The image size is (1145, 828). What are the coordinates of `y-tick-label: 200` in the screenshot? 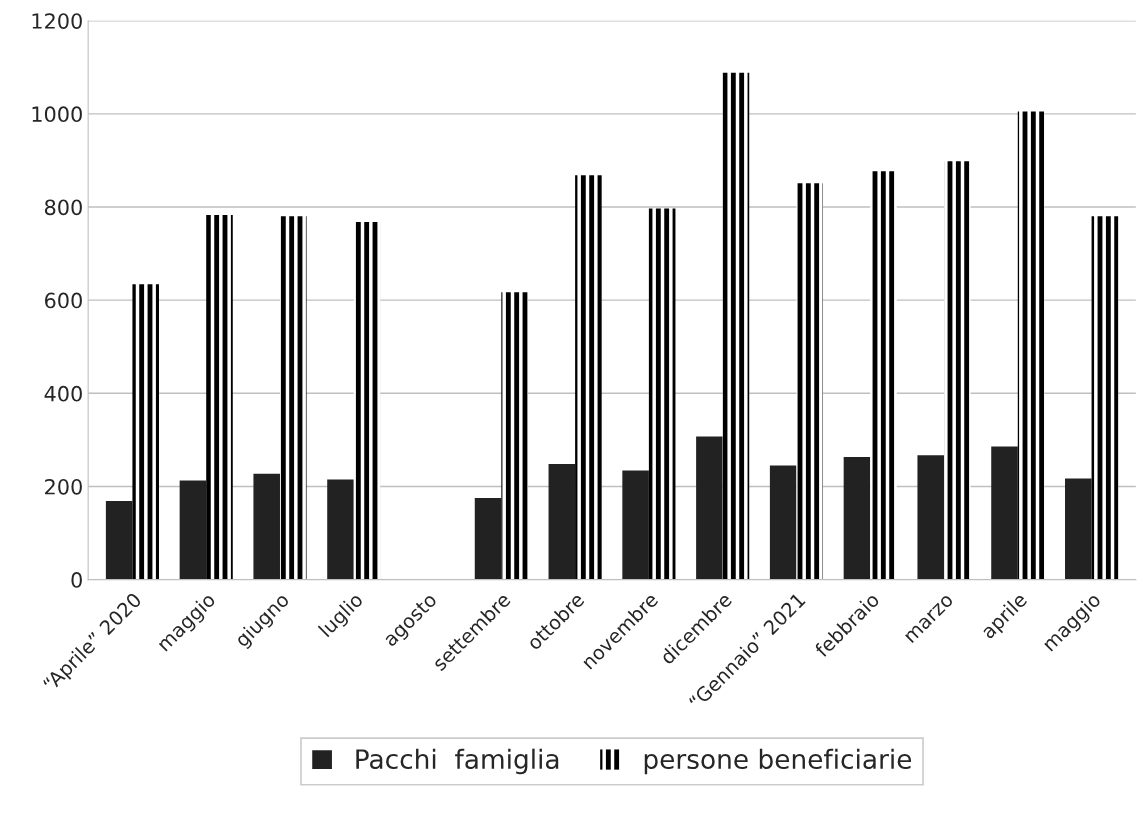 It's located at (63, 486).